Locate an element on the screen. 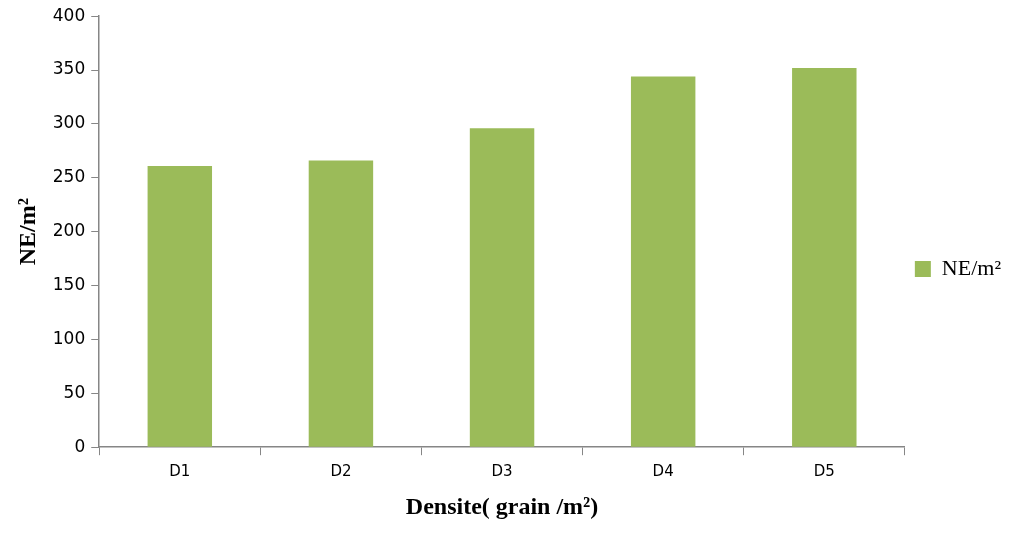 The width and height of the screenshot is (1021, 536). y-tick-label: 100 is located at coordinates (69, 337).